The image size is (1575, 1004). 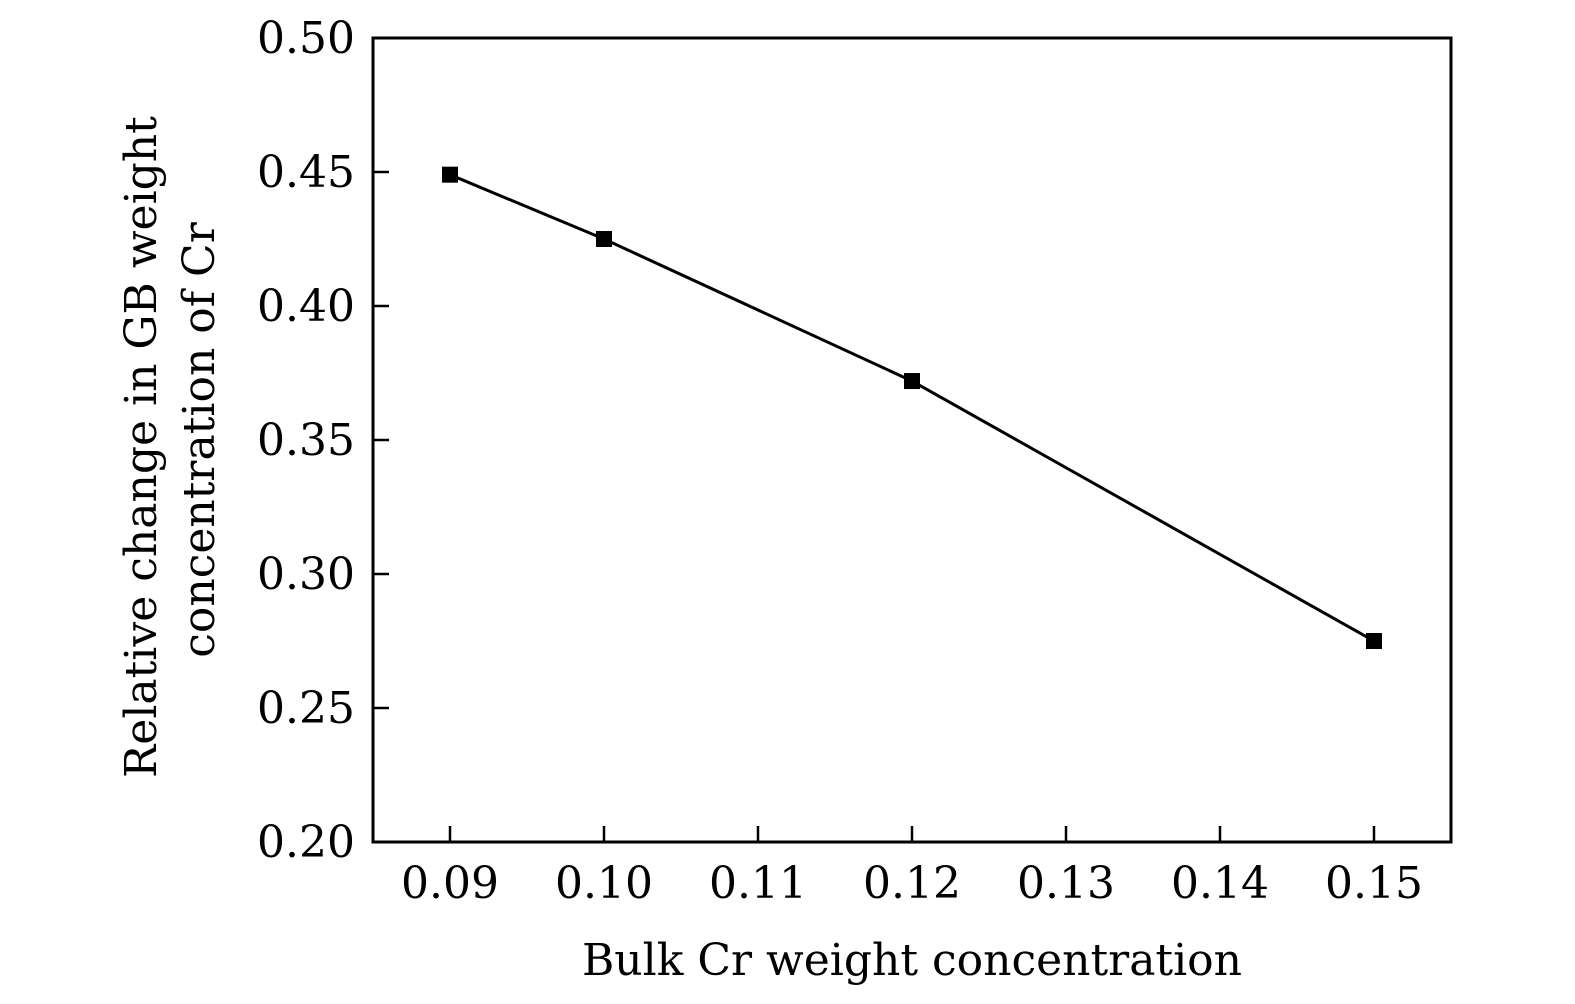 What do you see at coordinates (306, 172) in the screenshot?
I see `y-tick-label: 0.45` at bounding box center [306, 172].